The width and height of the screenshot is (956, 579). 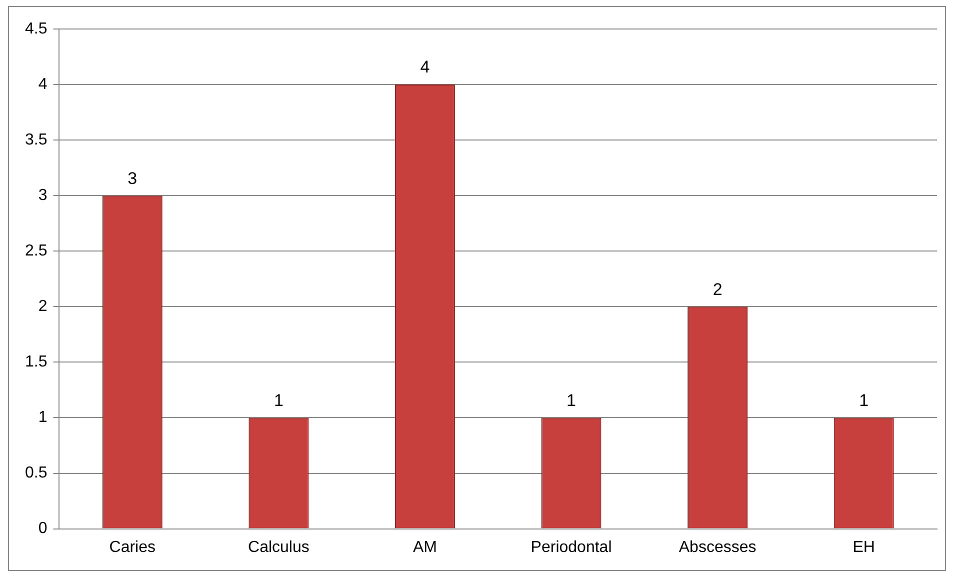 What do you see at coordinates (36, 362) in the screenshot?
I see `y-tick-label: 1.5` at bounding box center [36, 362].